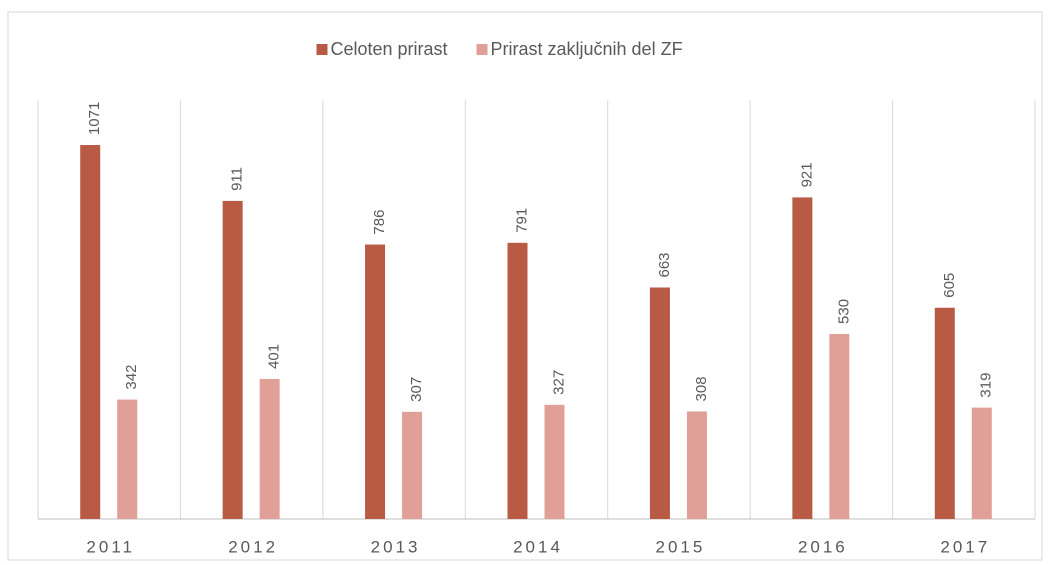 The image size is (1051, 565). What do you see at coordinates (664, 264) in the screenshot?
I see `data-label: 663` at bounding box center [664, 264].